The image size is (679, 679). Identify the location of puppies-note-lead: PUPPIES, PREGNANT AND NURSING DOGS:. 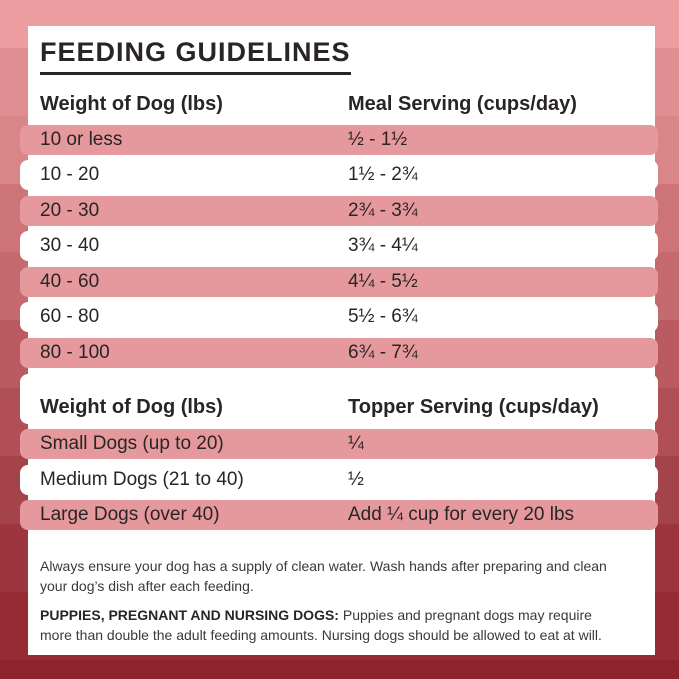
(189, 615).